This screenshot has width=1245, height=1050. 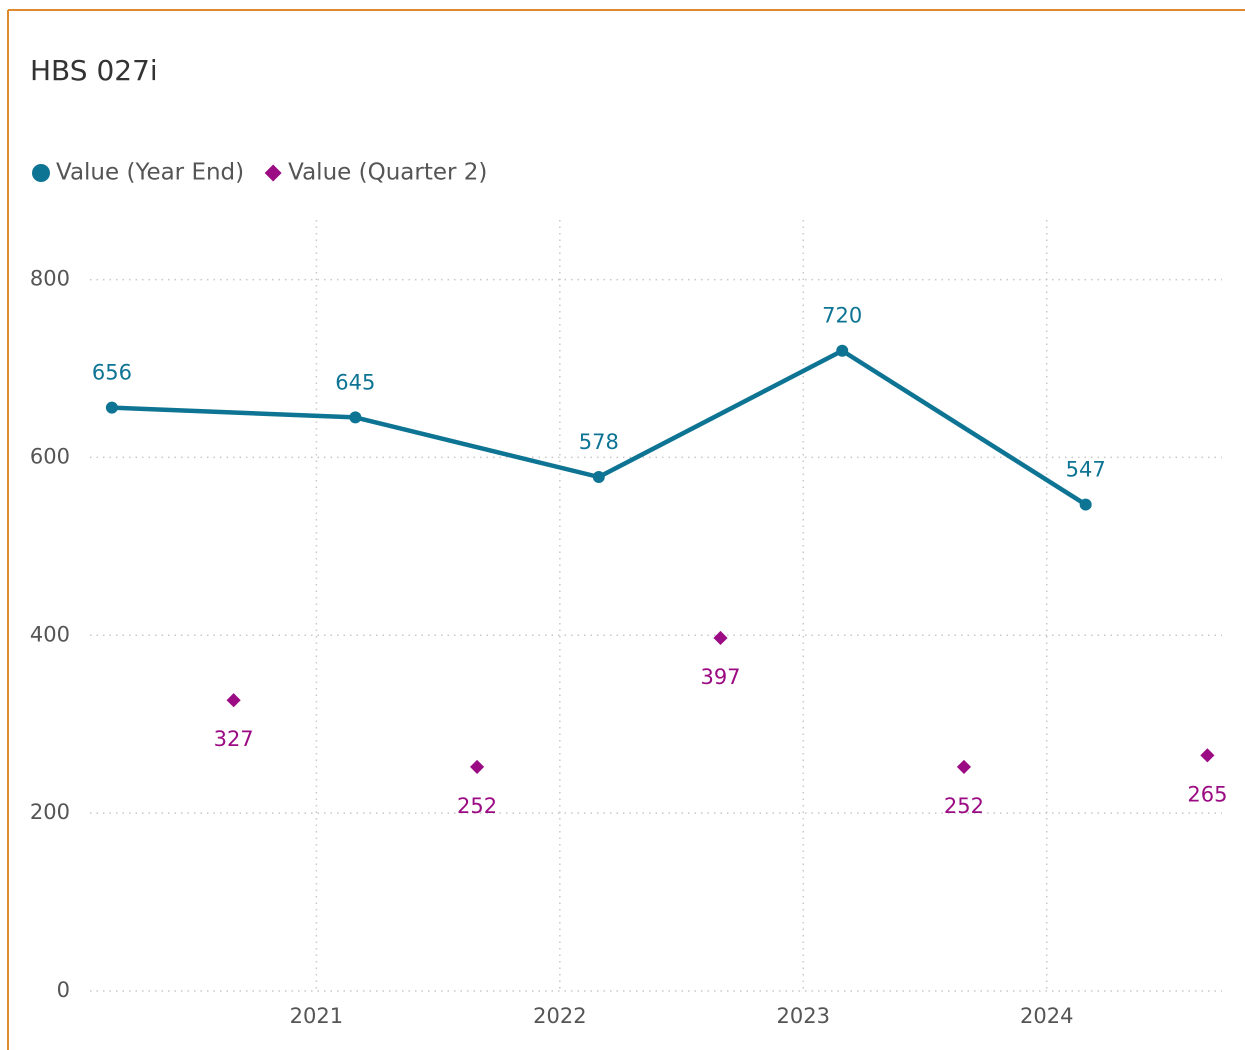 What do you see at coordinates (720, 677) in the screenshot?
I see `data-label: 397` at bounding box center [720, 677].